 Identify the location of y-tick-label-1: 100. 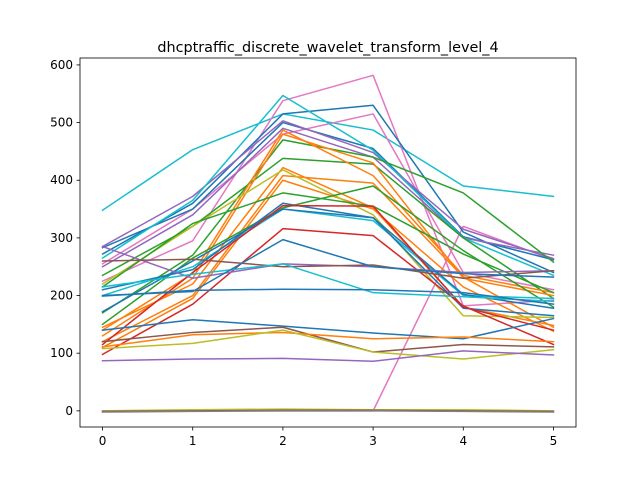
(61, 353).